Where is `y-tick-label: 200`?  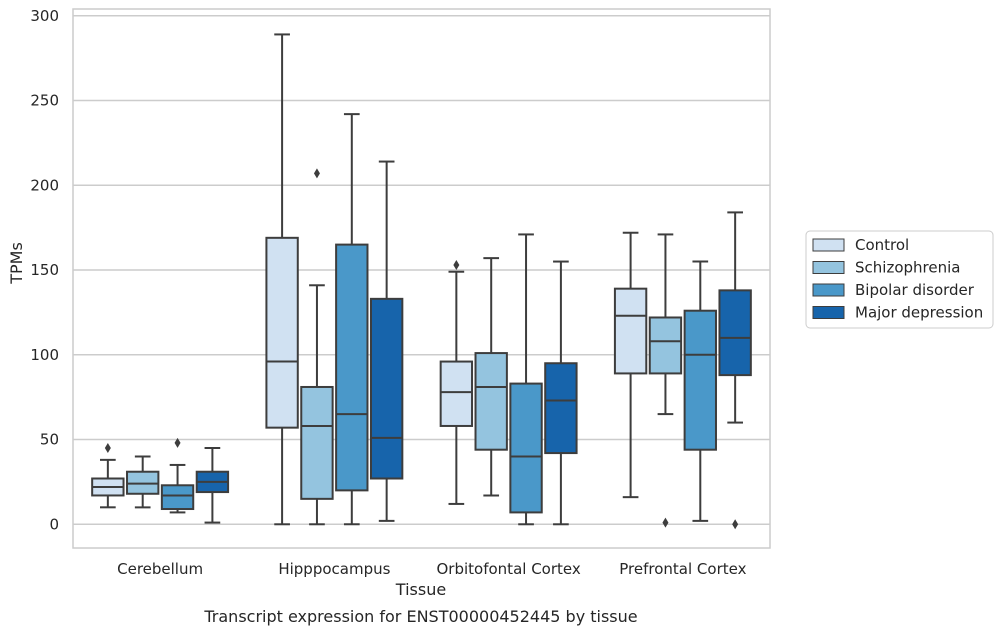 y-tick-label: 200 is located at coordinates (44, 185).